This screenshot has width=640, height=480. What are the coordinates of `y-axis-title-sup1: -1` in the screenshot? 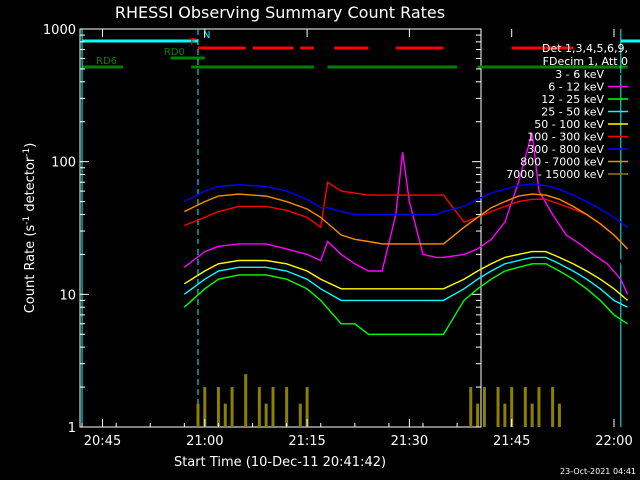 It's located at (27, 220).